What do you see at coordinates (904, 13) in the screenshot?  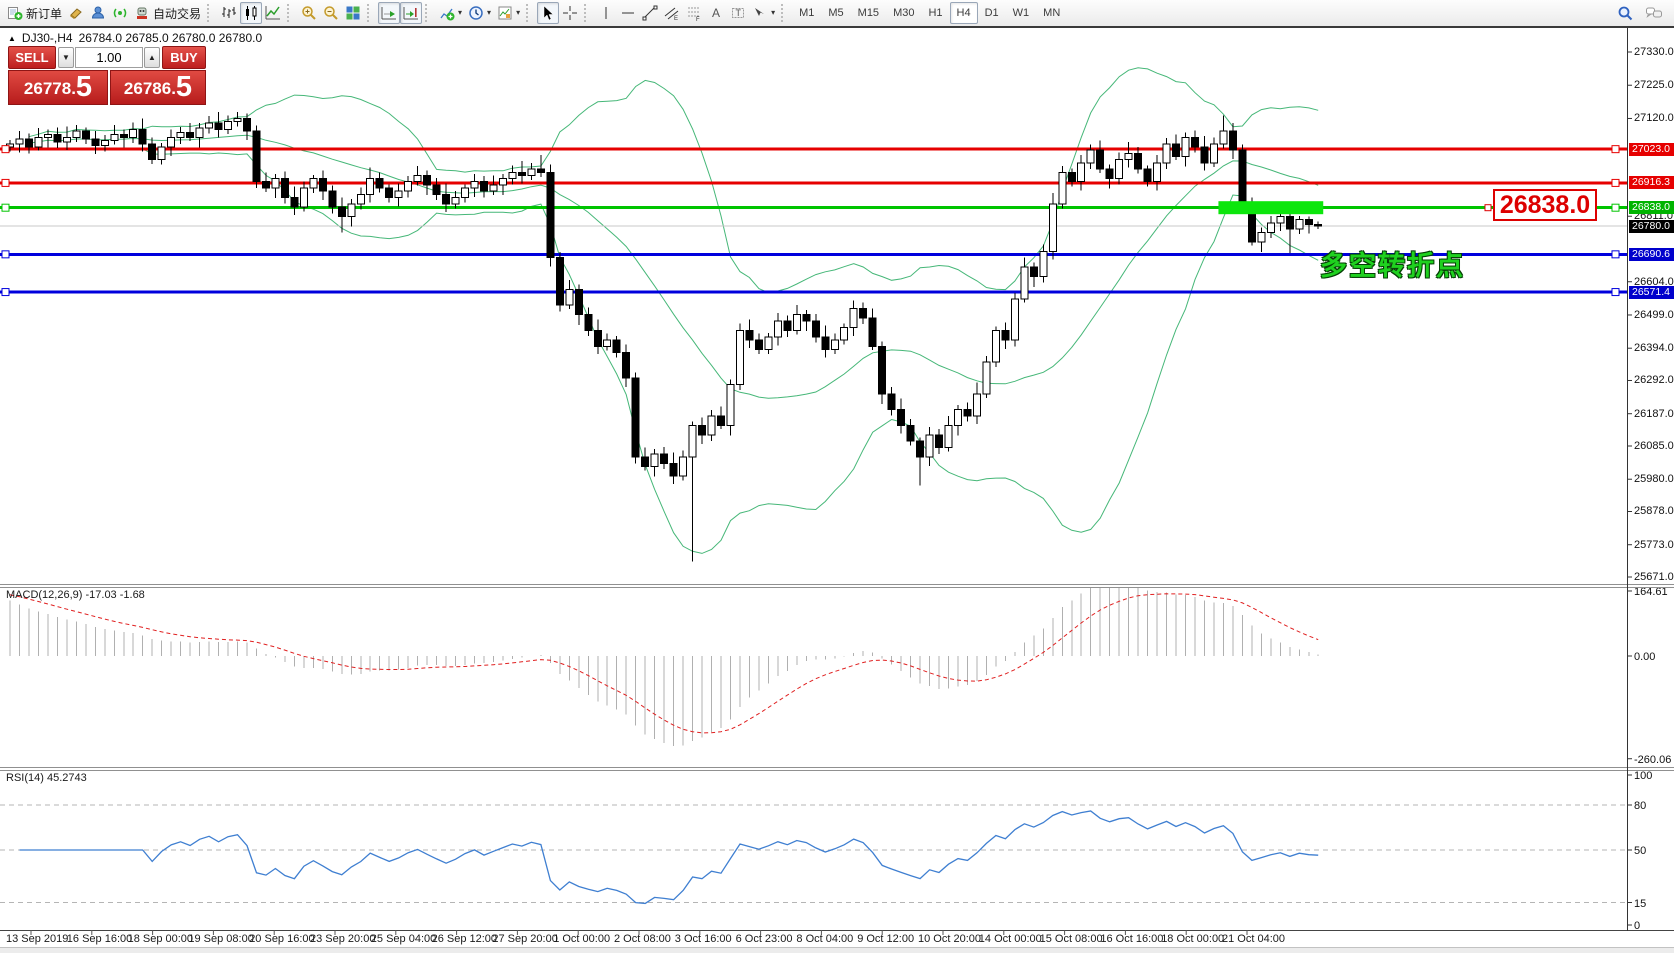 I see `tab-timeframe-m30: M30` at bounding box center [904, 13].